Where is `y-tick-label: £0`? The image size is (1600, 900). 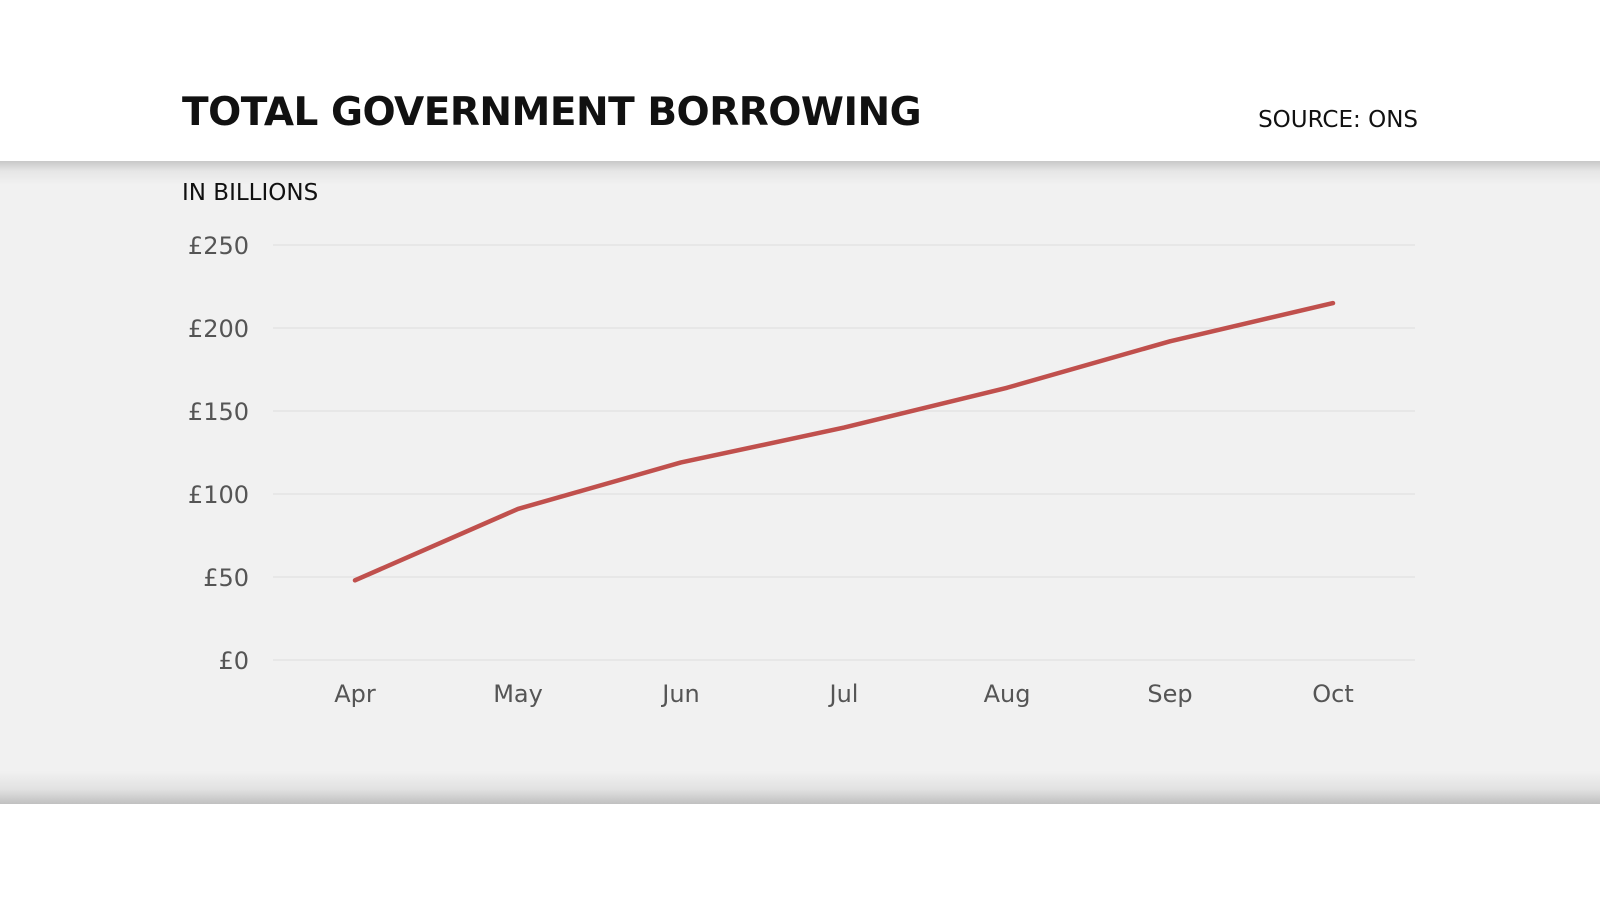 y-tick-label: £0 is located at coordinates (233, 661).